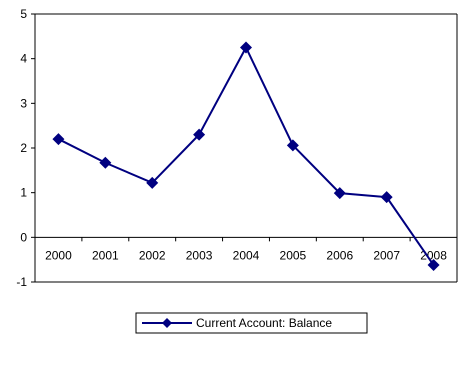  What do you see at coordinates (23, 14) in the screenshot?
I see `y-tick-label: 5` at bounding box center [23, 14].